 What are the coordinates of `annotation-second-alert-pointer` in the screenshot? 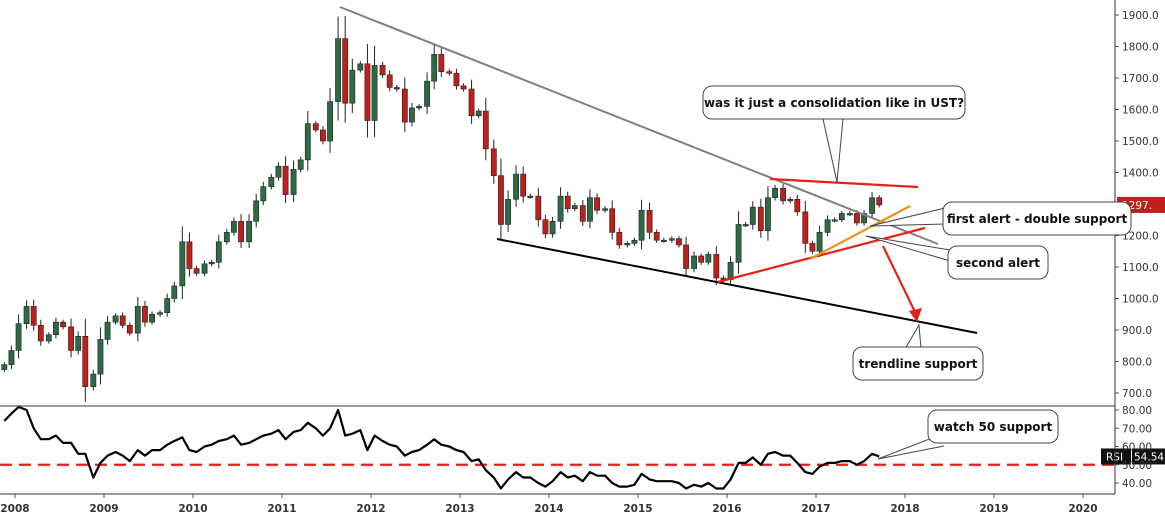 It's located at (908, 248).